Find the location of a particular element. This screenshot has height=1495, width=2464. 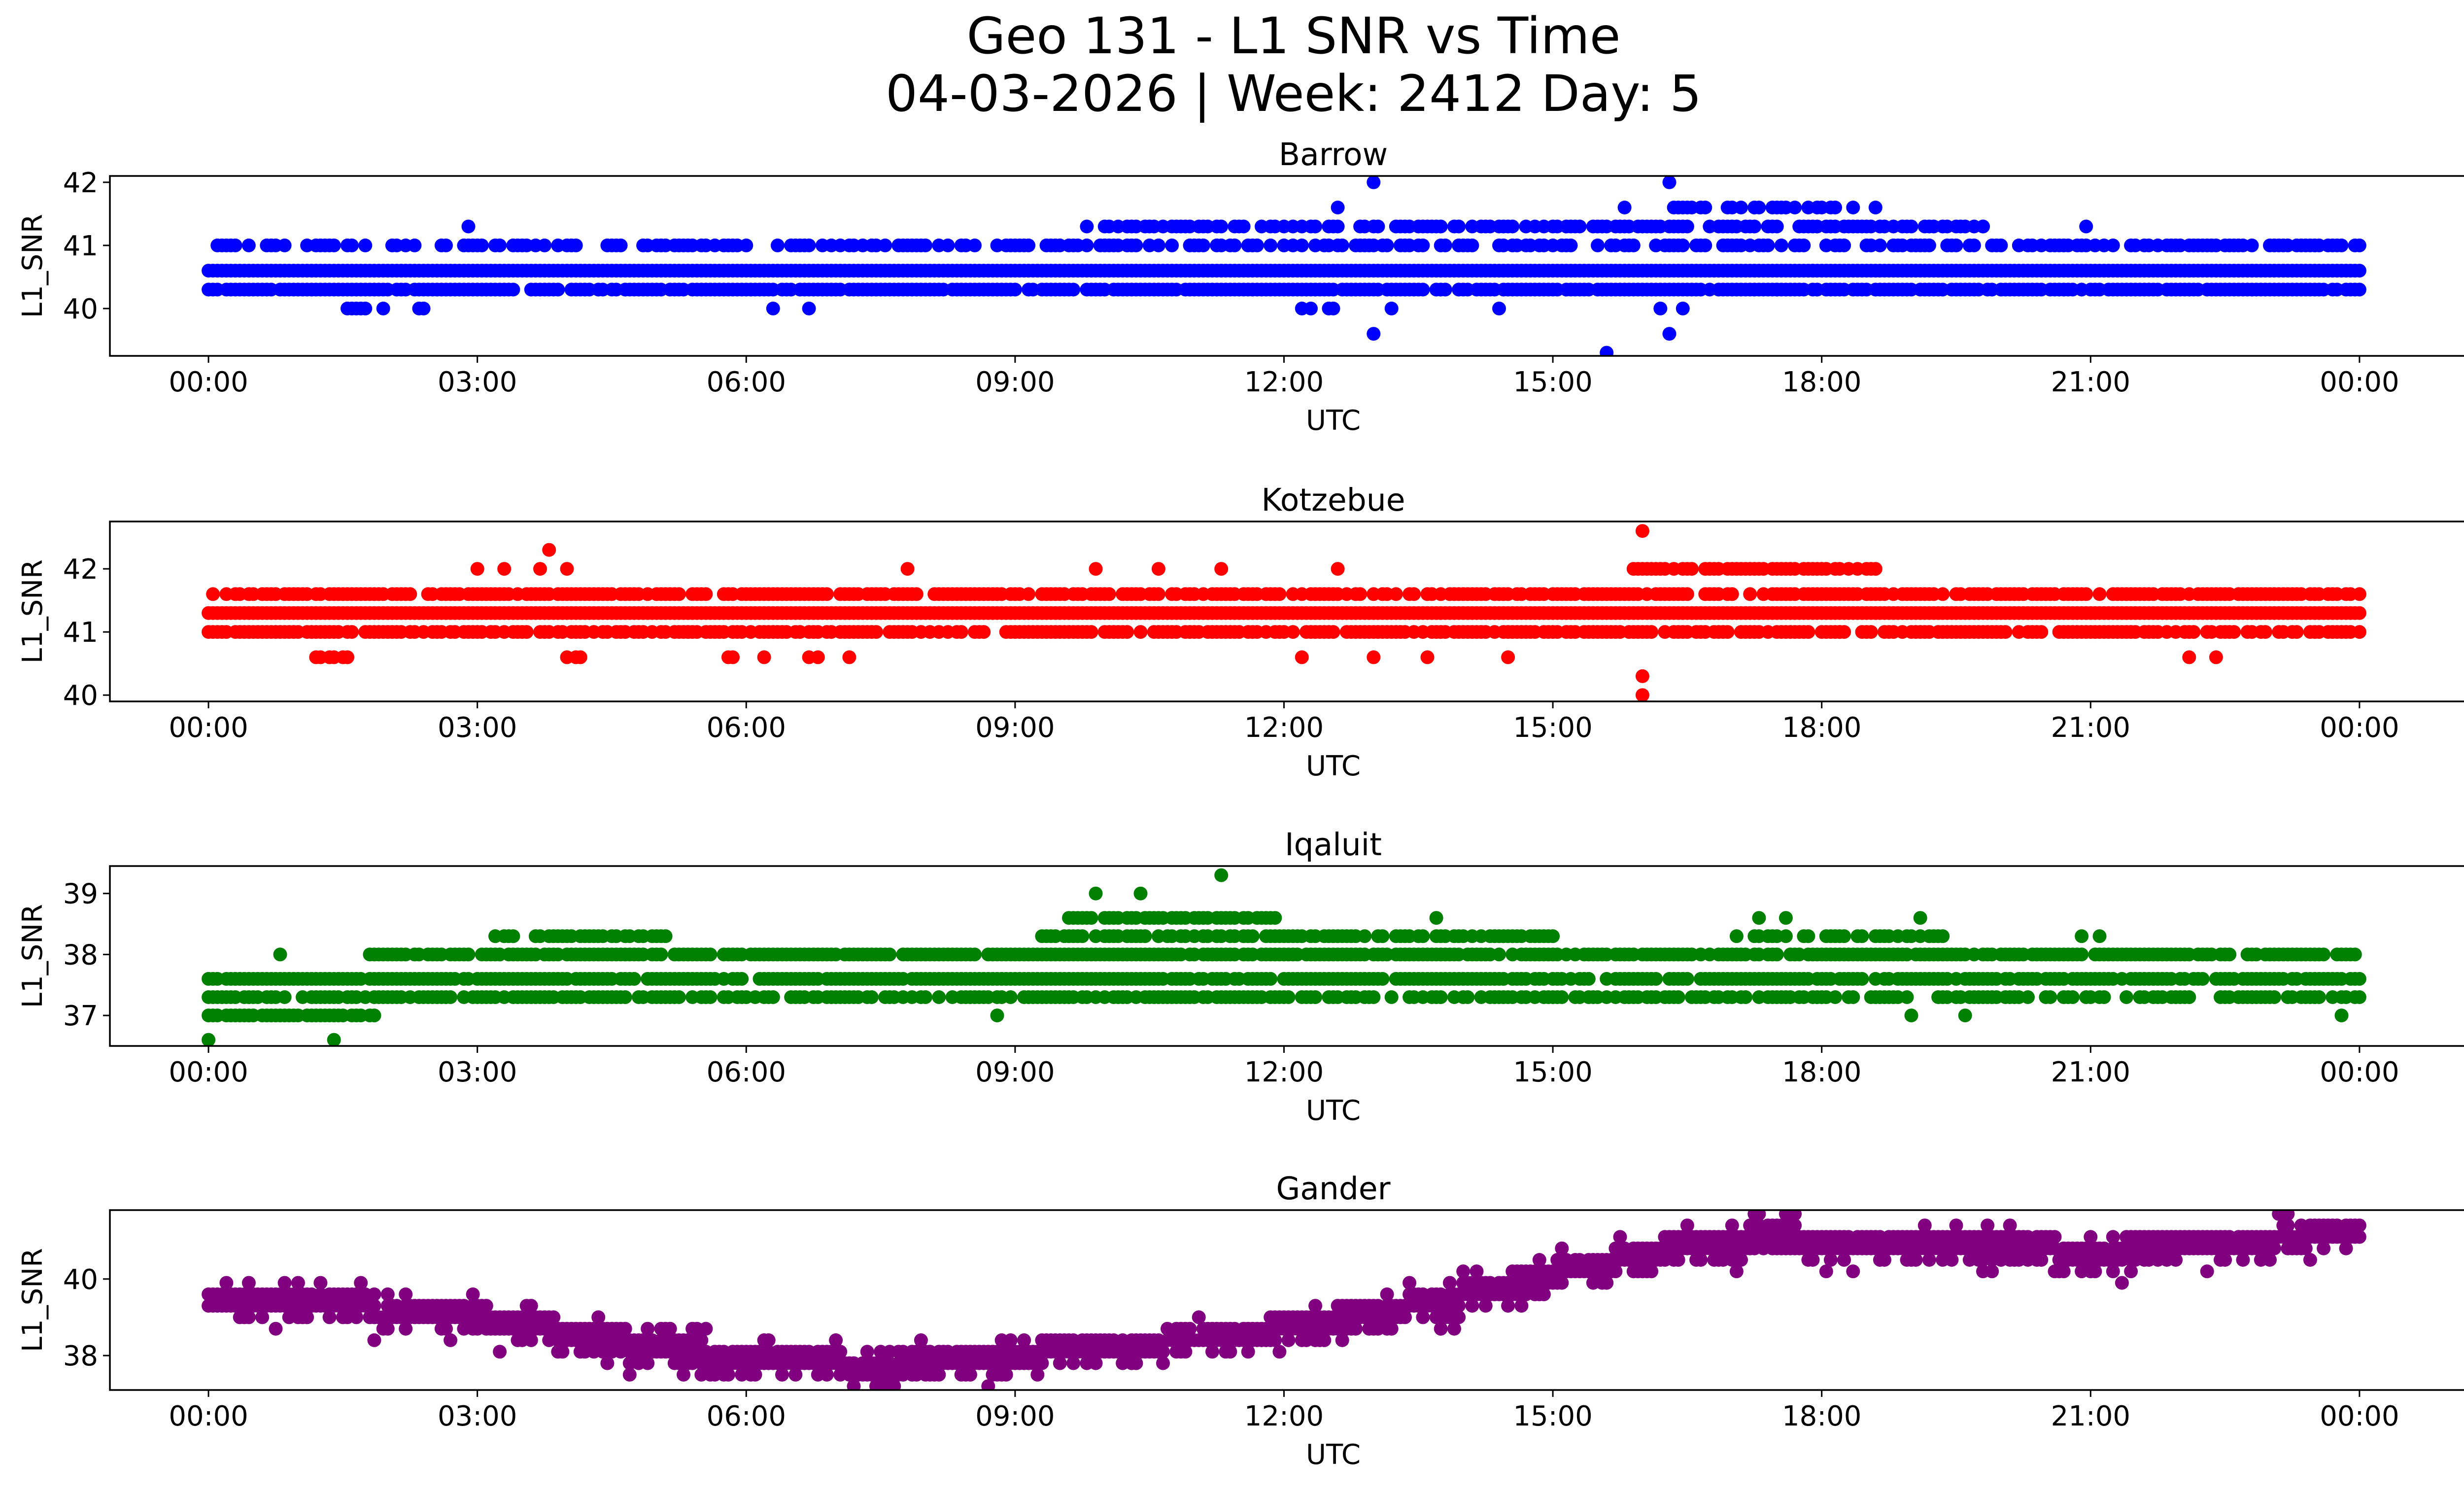

x-tick-label: 21:00 is located at coordinates (2090, 1072).